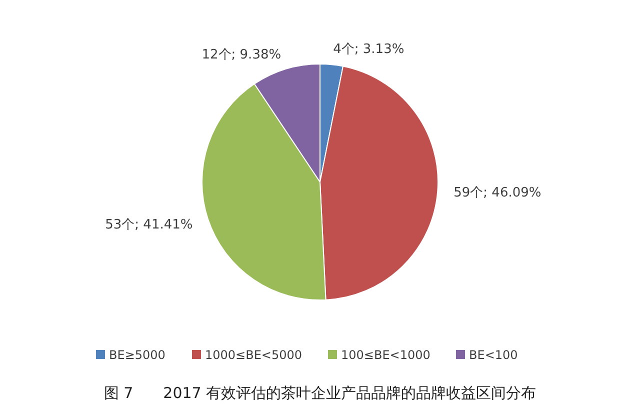 This screenshot has height=409, width=640. Describe the element at coordinates (320, 393) in the screenshot. I see `text: 图 7 2017 有效评估的茶叶企业产品品牌的品牌收益区间分布` at that location.